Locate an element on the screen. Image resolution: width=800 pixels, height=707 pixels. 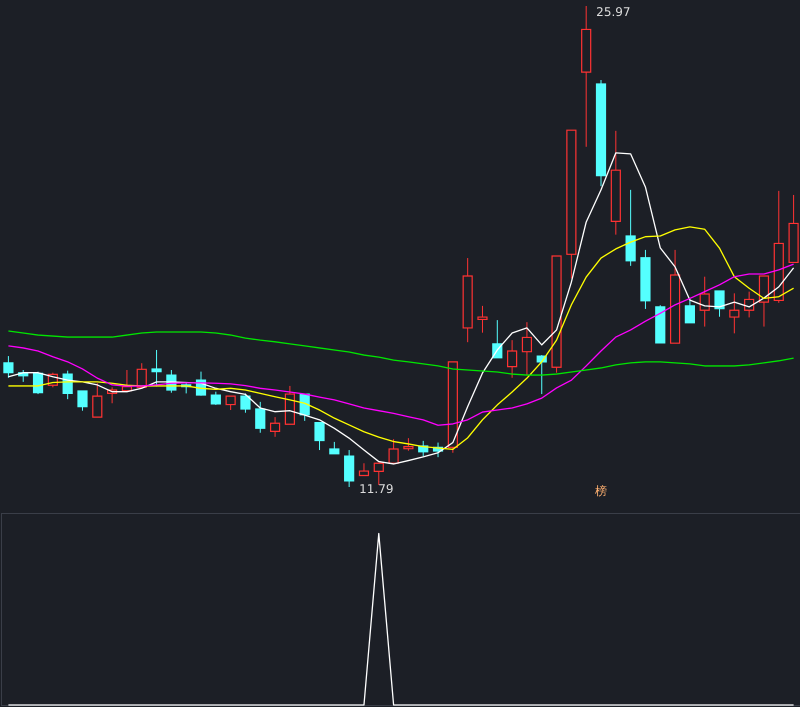
annotation: 榜 is located at coordinates (601, 491).